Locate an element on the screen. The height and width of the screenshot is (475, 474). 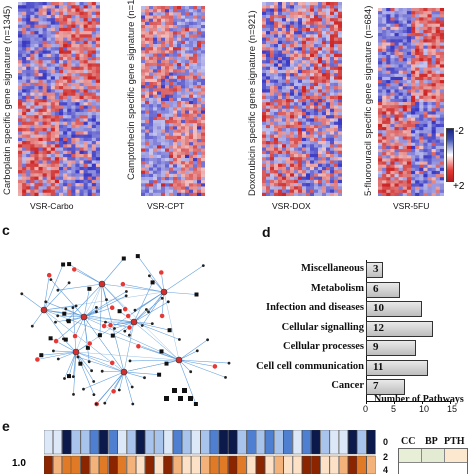
xlabel-cpt: VSR-CPT is located at coordinates (165, 206).